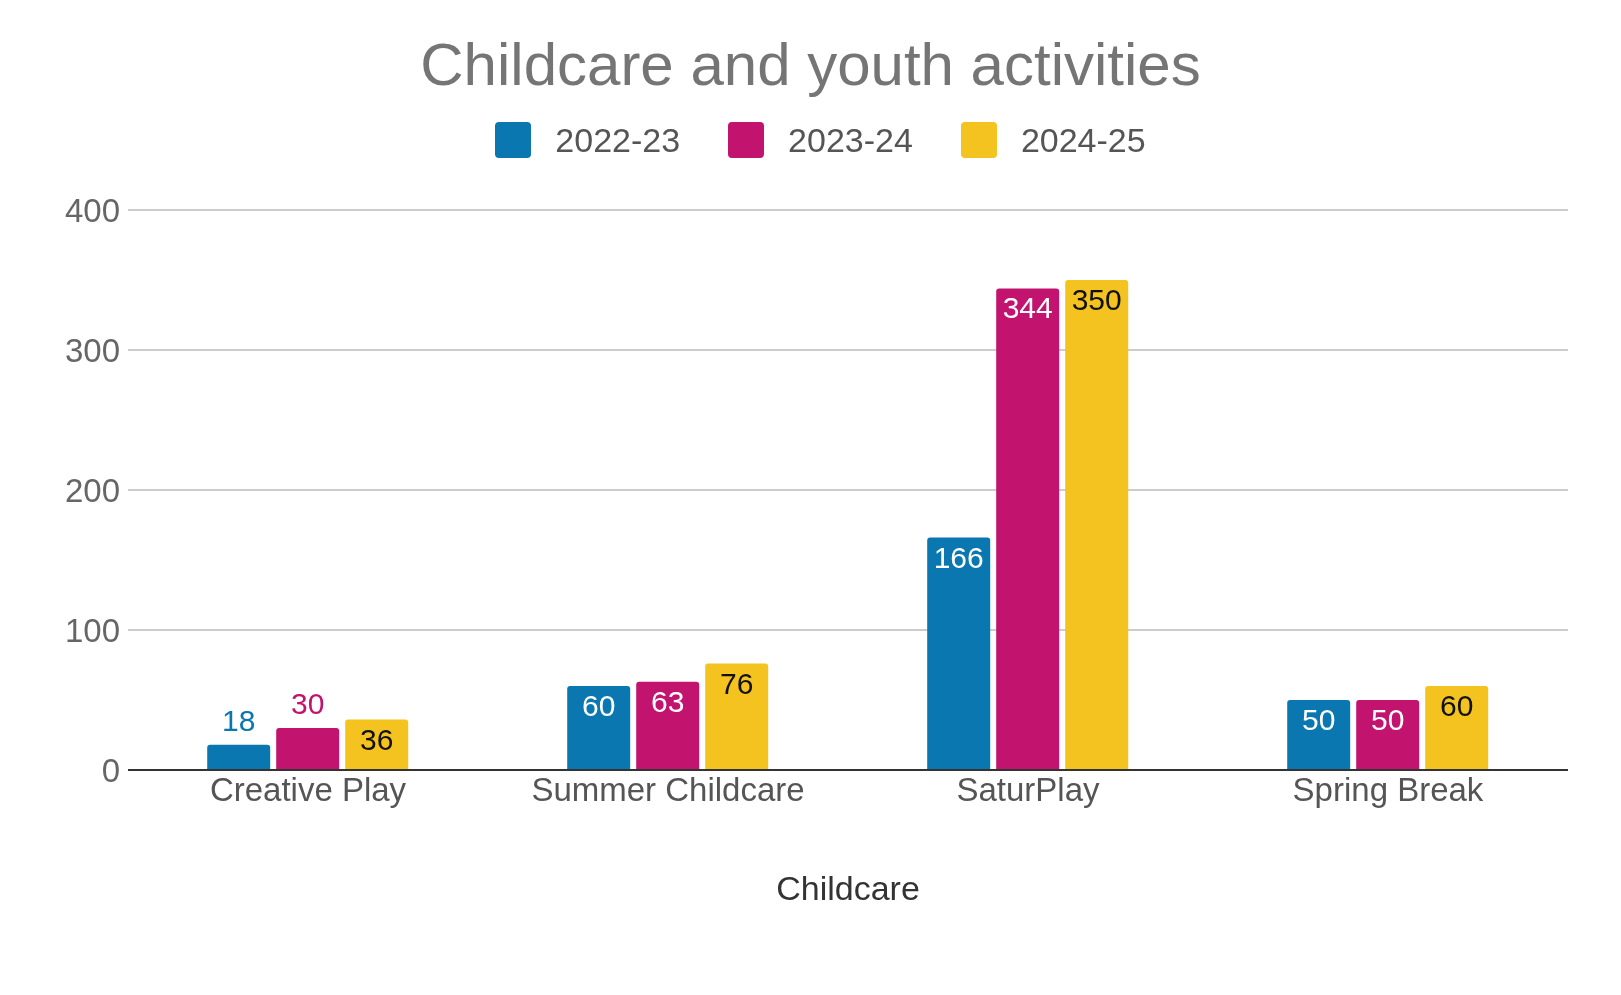 The height and width of the screenshot is (995, 1621). What do you see at coordinates (308, 790) in the screenshot?
I see `x-tick-label: Creative Play` at bounding box center [308, 790].